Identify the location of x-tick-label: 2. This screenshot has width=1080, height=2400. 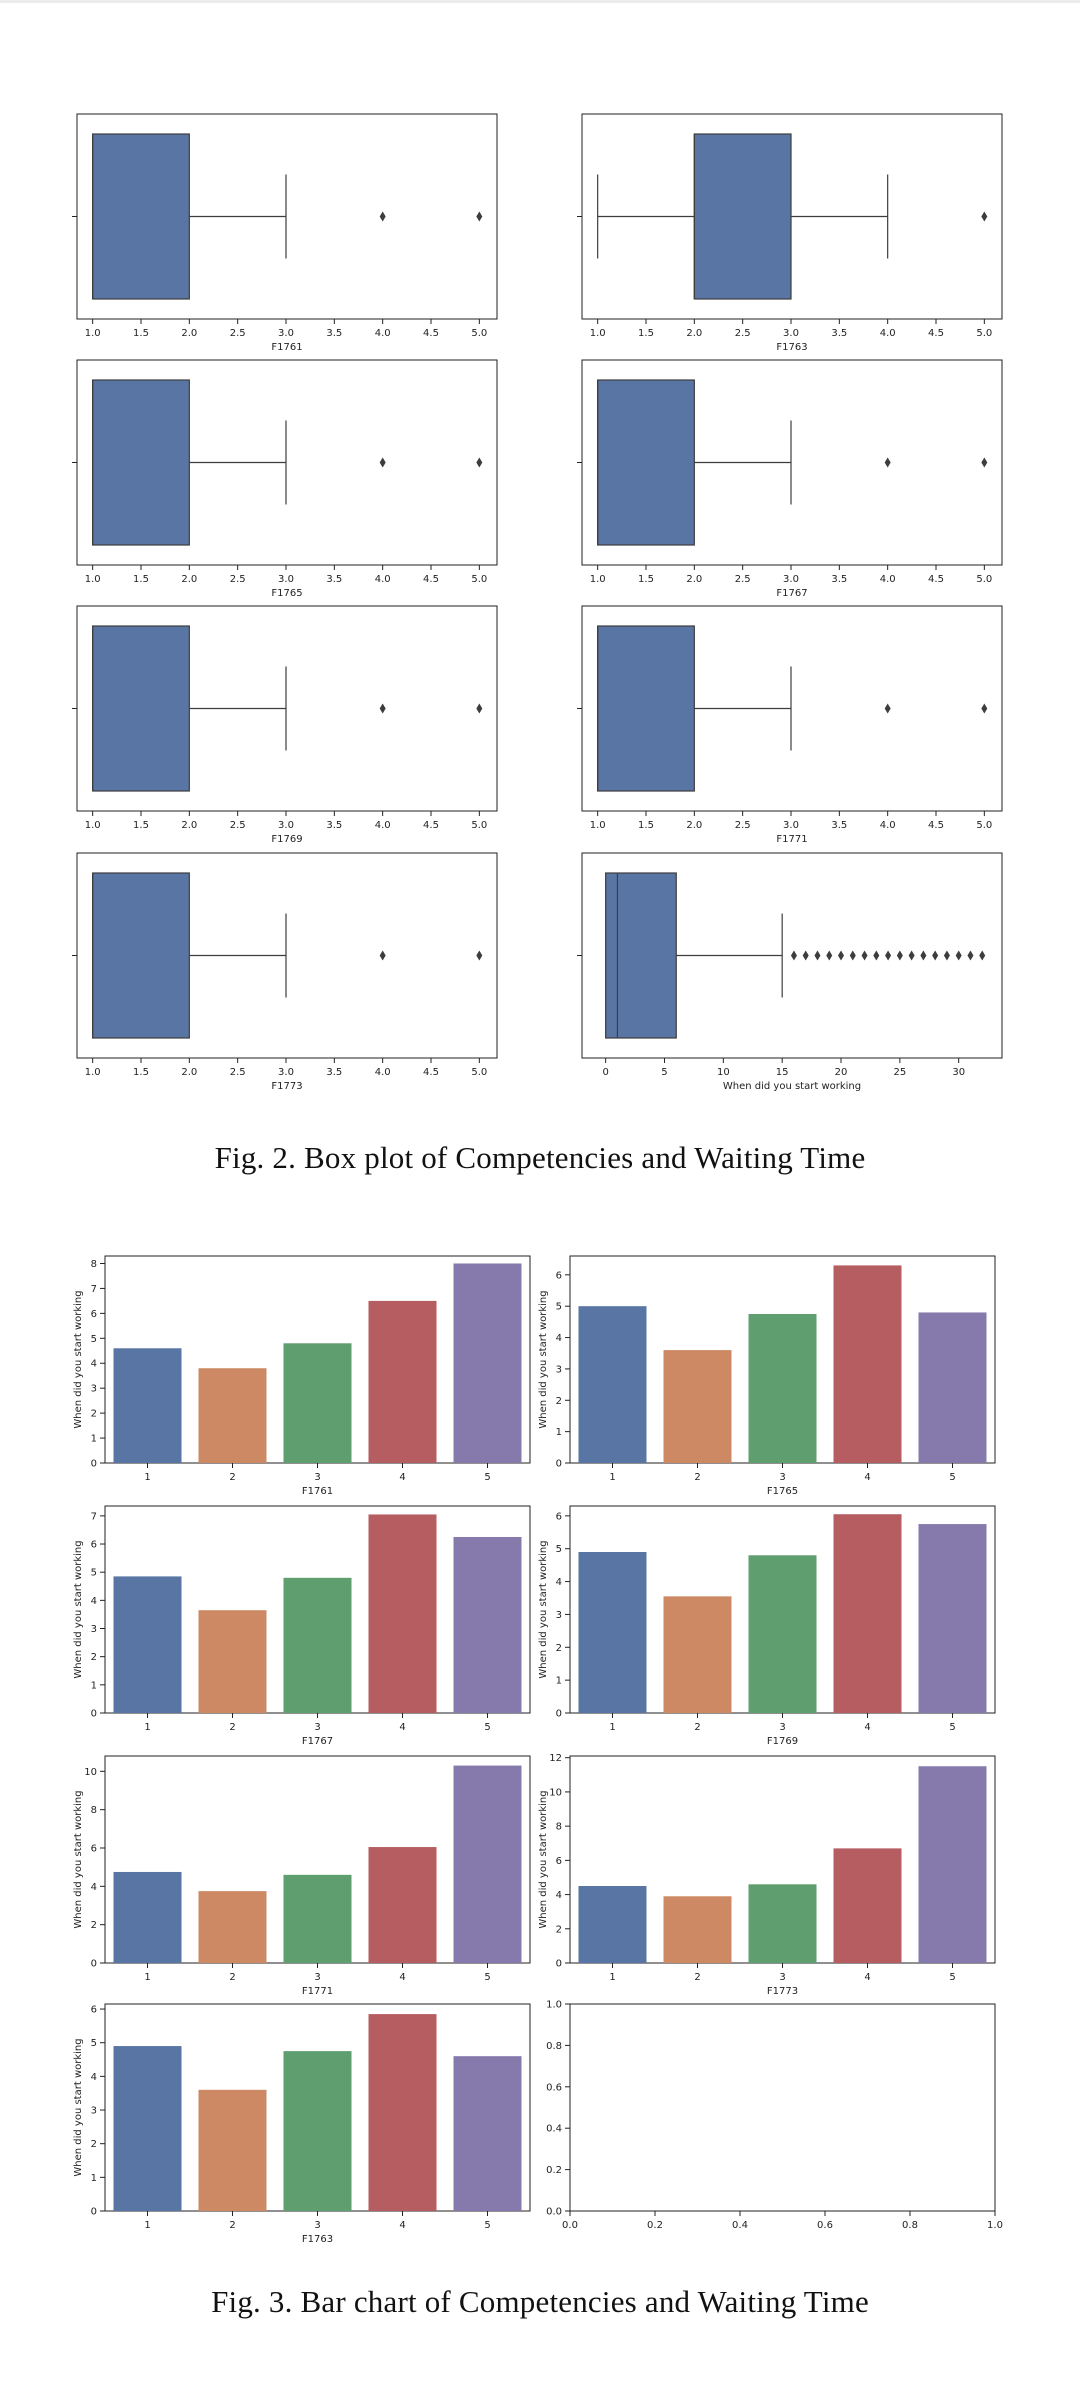
(697, 1477).